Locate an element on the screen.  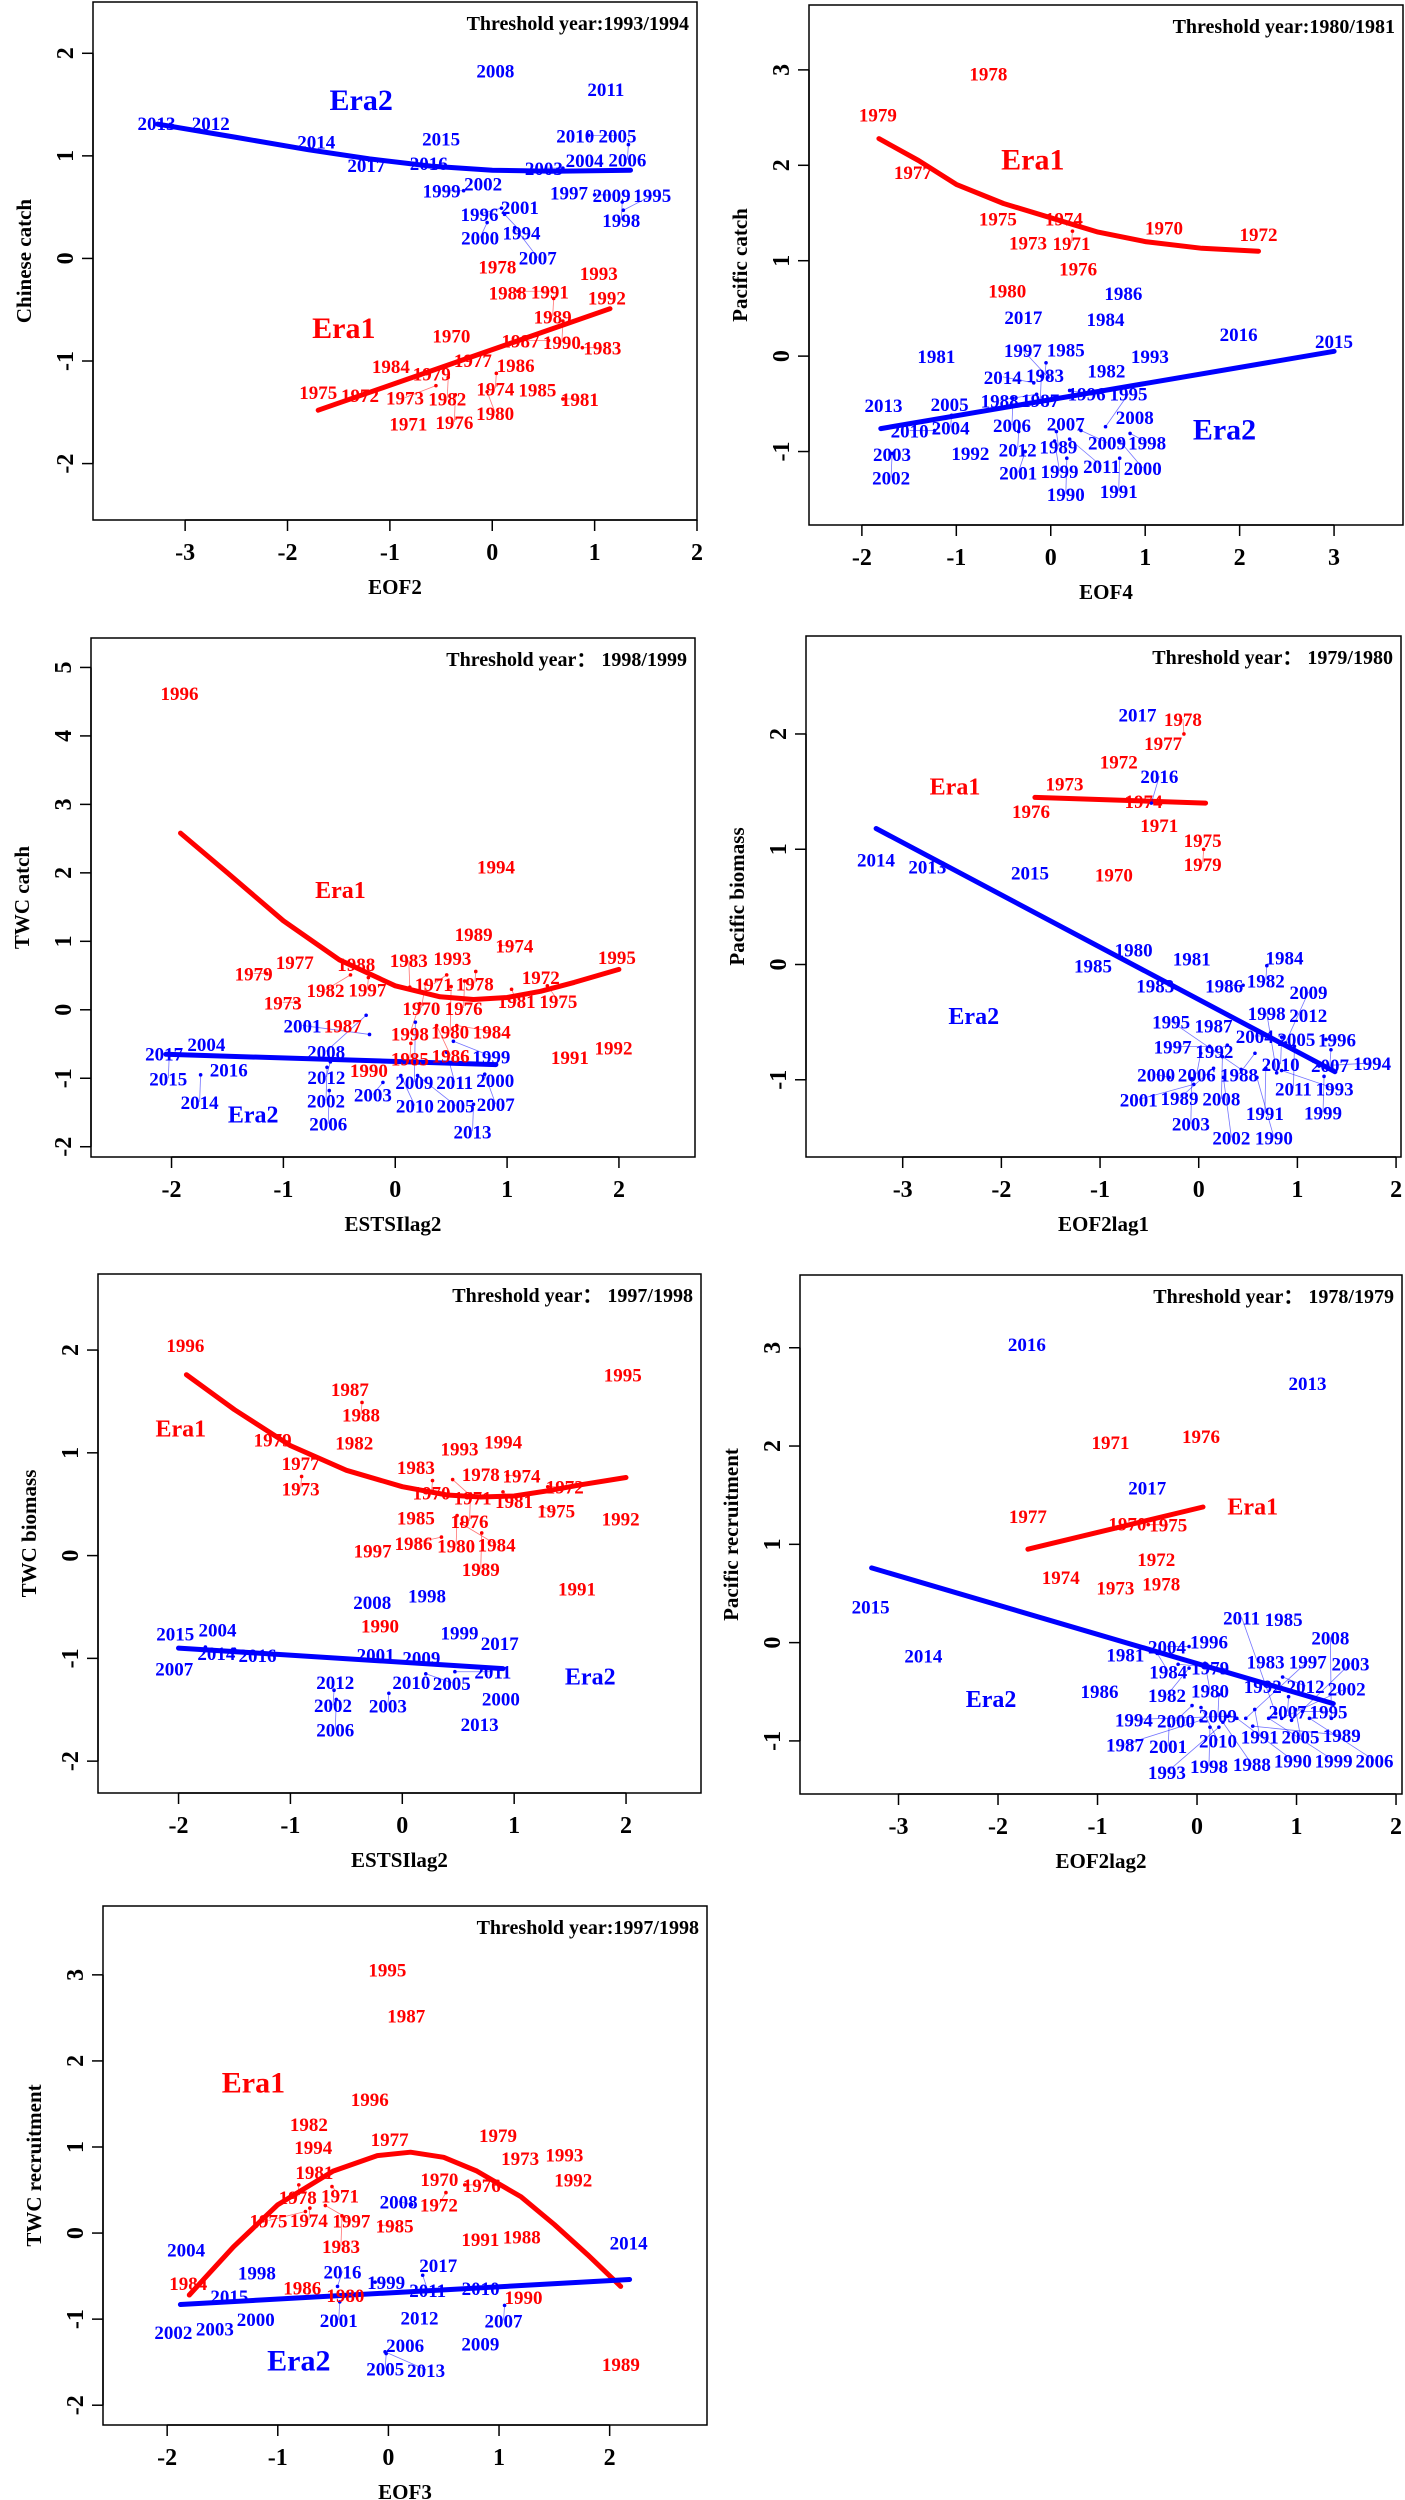
era2-year-point: 1988 is located at coordinates (1252, 1765).